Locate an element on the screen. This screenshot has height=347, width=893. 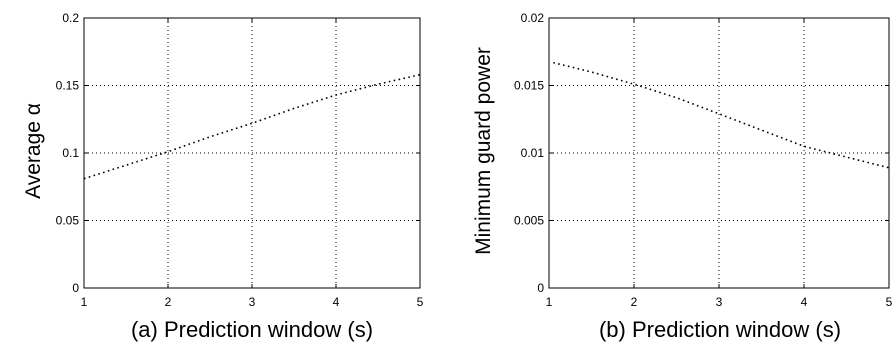
chart-b-y-tick-label: 0.005 is located at coordinates (529, 221).